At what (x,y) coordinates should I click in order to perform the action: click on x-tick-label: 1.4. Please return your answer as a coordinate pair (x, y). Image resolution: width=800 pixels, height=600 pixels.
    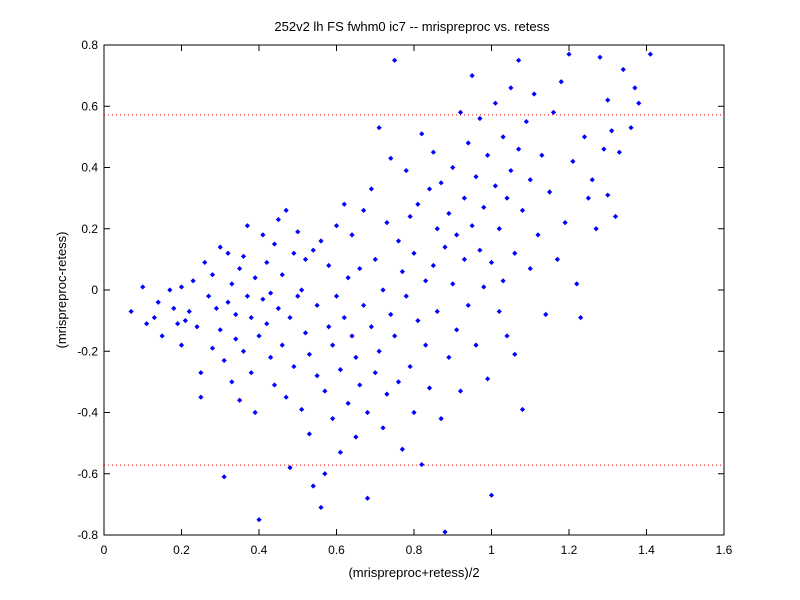
    Looking at the image, I should click on (646, 550).